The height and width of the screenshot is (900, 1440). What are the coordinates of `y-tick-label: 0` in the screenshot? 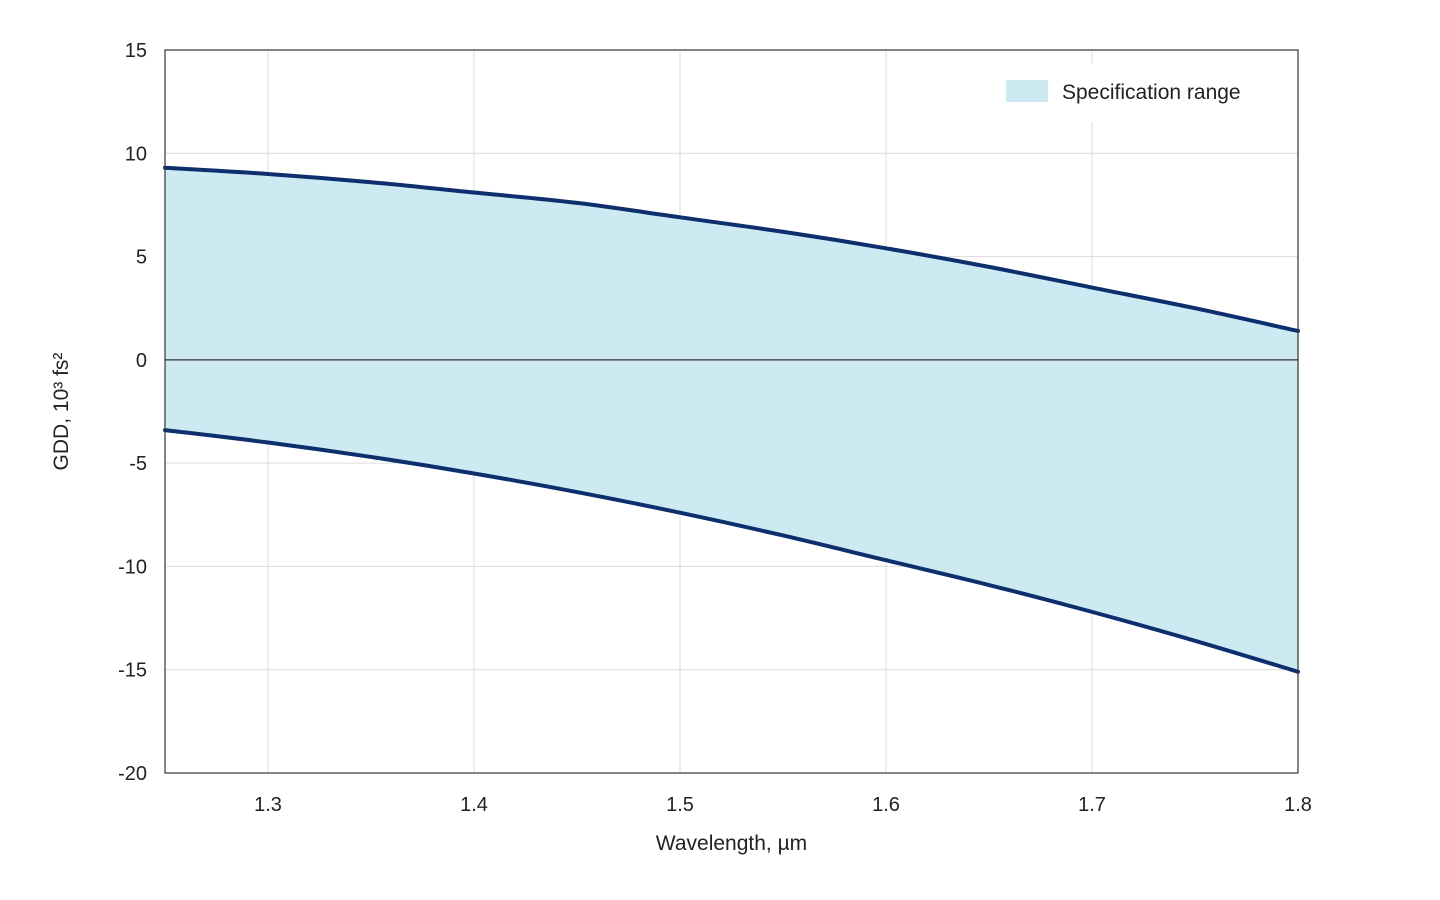 It's located at (141, 361).